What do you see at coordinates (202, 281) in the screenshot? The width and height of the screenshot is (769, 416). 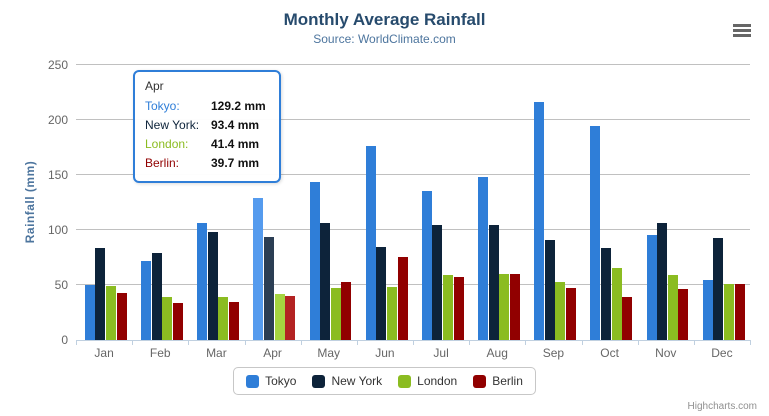 I see `bar-tokyo-mar` at bounding box center [202, 281].